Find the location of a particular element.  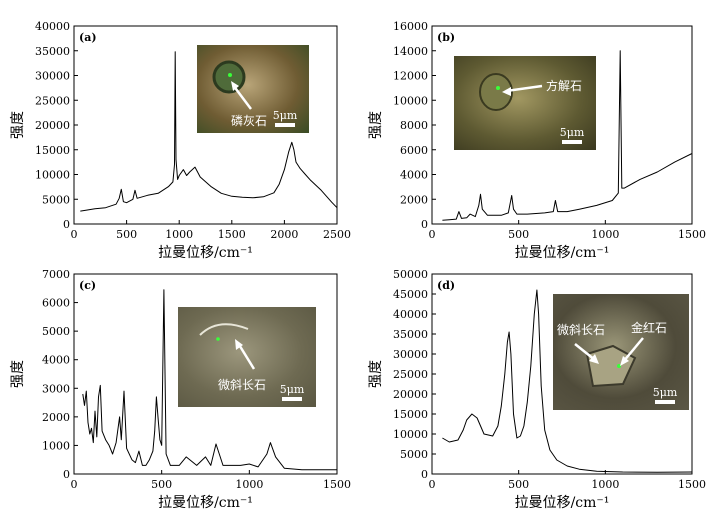

y-tick-label: 8000 is located at coordinates (414, 125).